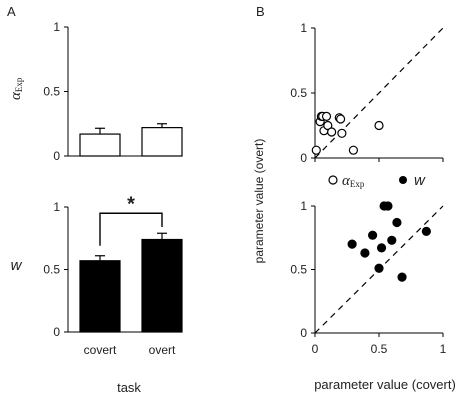 The width and height of the screenshot is (474, 403). Describe the element at coordinates (259, 201) in the screenshot. I see `panel-b-ylabel: parameter value (overt)` at that location.